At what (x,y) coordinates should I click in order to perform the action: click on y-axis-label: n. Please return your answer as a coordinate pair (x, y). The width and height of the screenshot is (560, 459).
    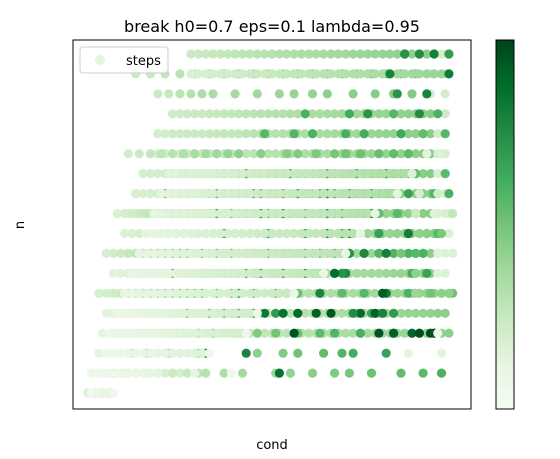
    Looking at the image, I should click on (20, 225).